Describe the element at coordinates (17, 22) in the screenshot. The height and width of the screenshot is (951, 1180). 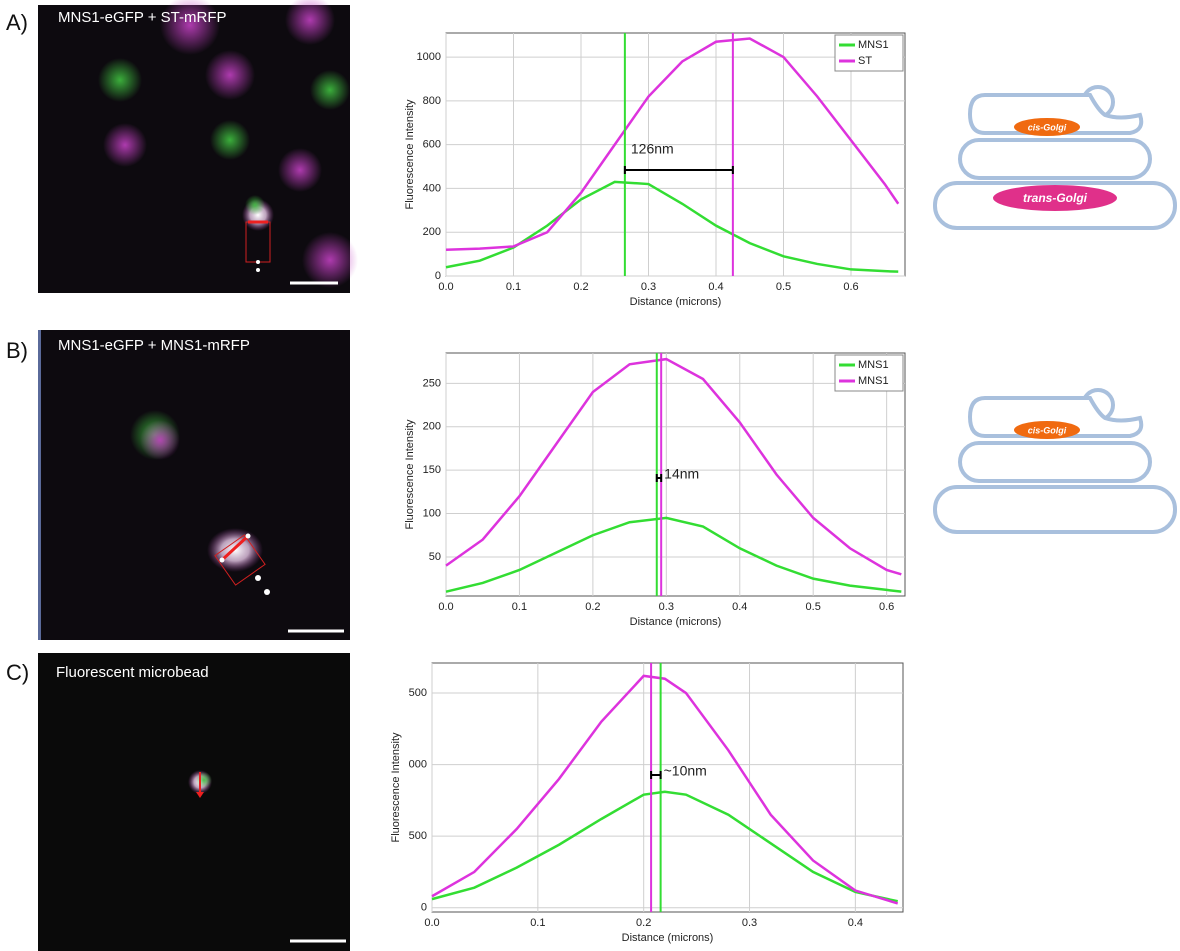
I see `panel-label: A)` at that location.